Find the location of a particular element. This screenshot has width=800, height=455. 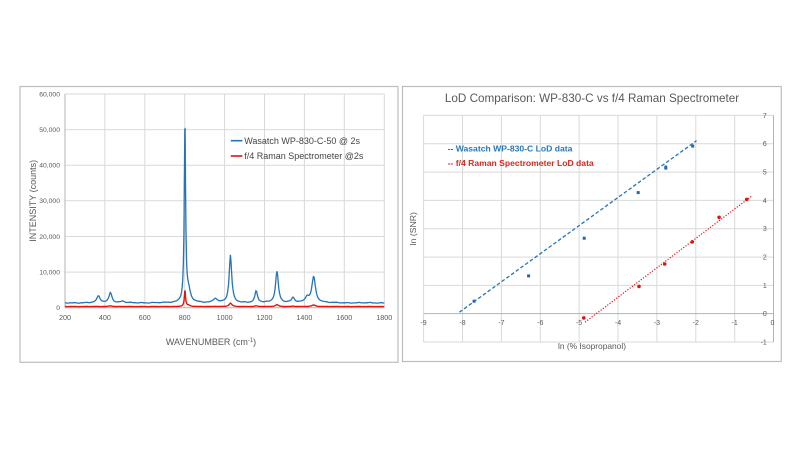

svg-text: 5 is located at coordinates (765, 173).